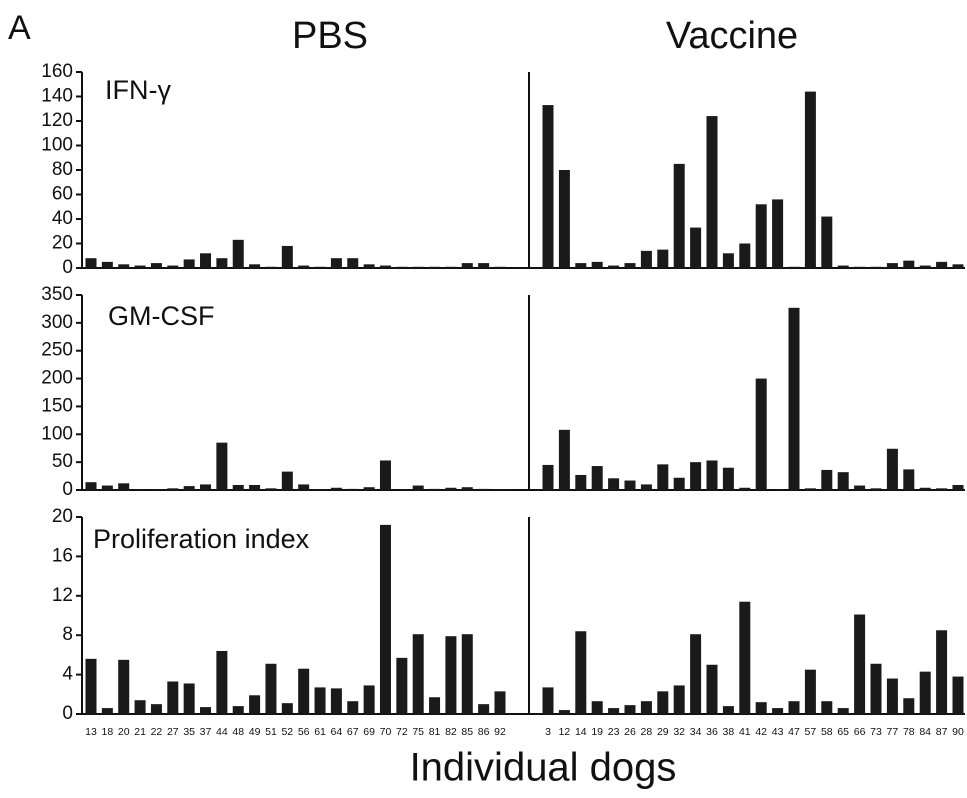  I want to click on x-tick-label: 73, so click(876, 732).